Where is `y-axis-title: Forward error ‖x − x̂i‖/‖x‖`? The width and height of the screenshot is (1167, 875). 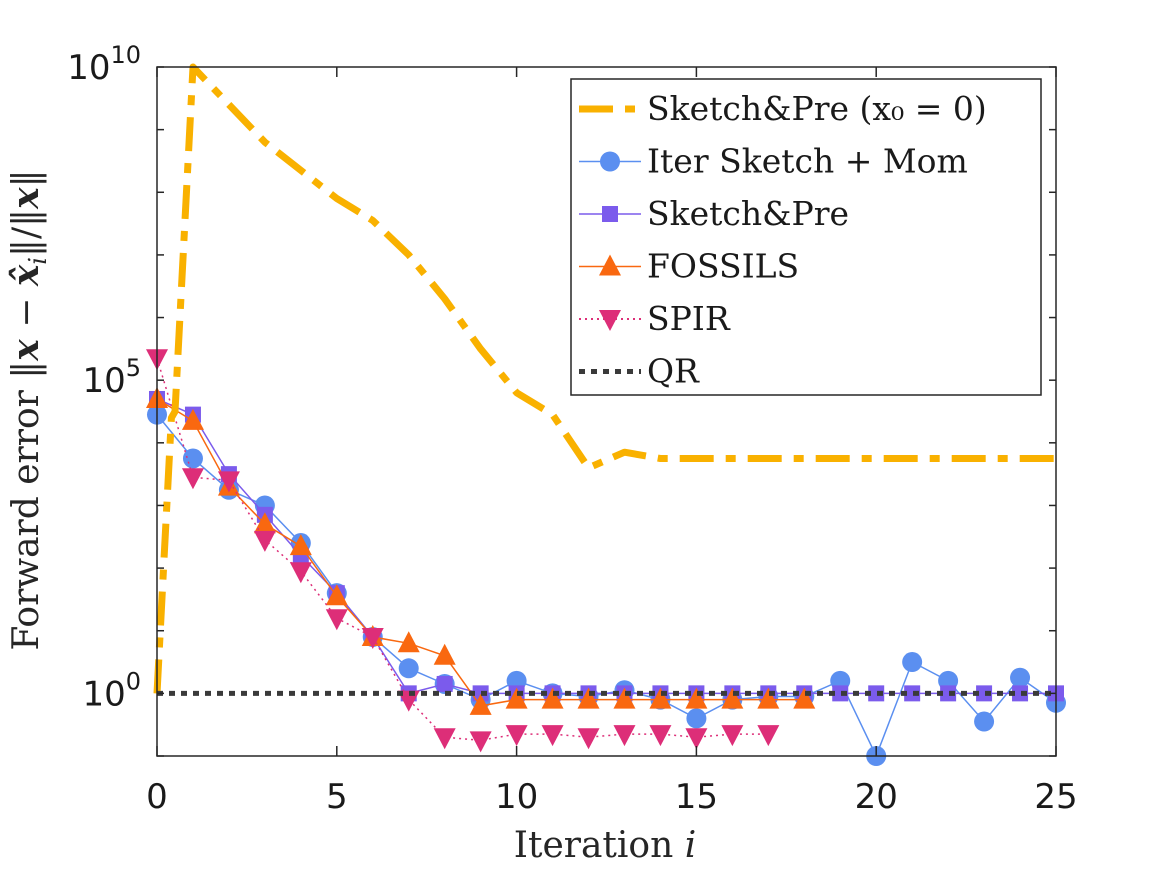
y-axis-title: Forward error ‖x − x̂i‖/‖x‖ is located at coordinates (28, 409).